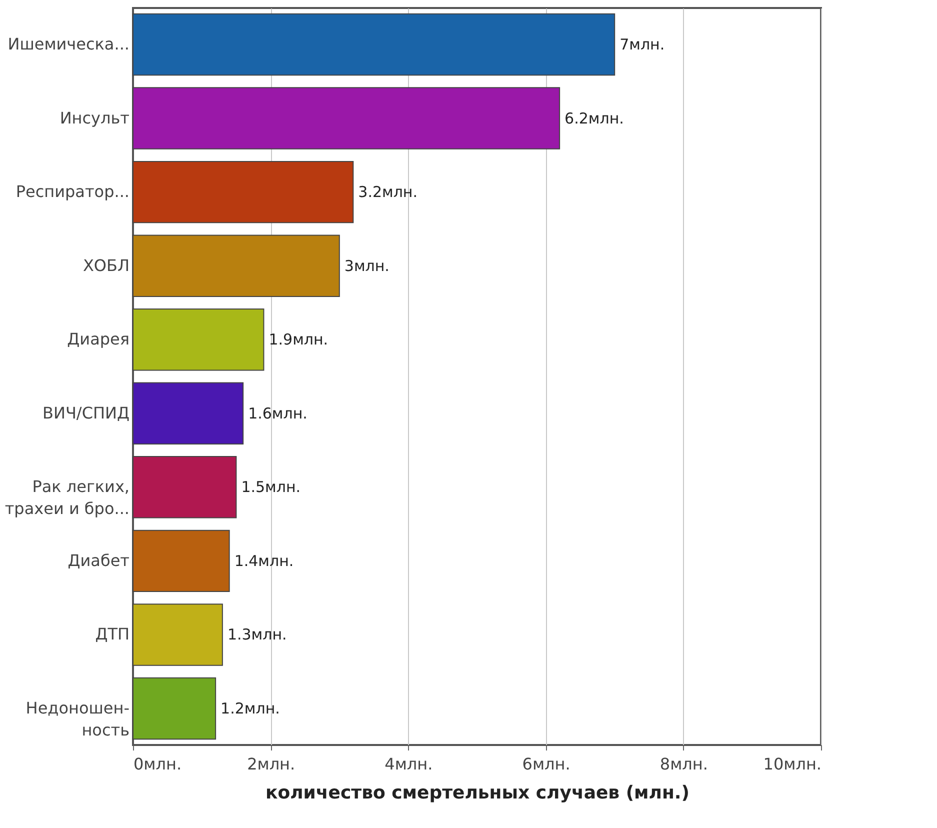 The width and height of the screenshot is (937, 828). I want to click on data-label: 7млн., so click(642, 45).